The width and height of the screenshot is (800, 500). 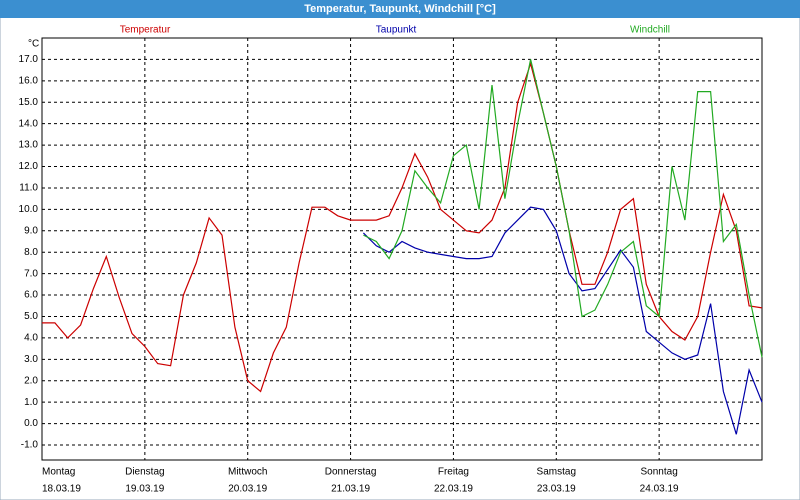 I want to click on y-unit: °C, so click(x=33, y=44).